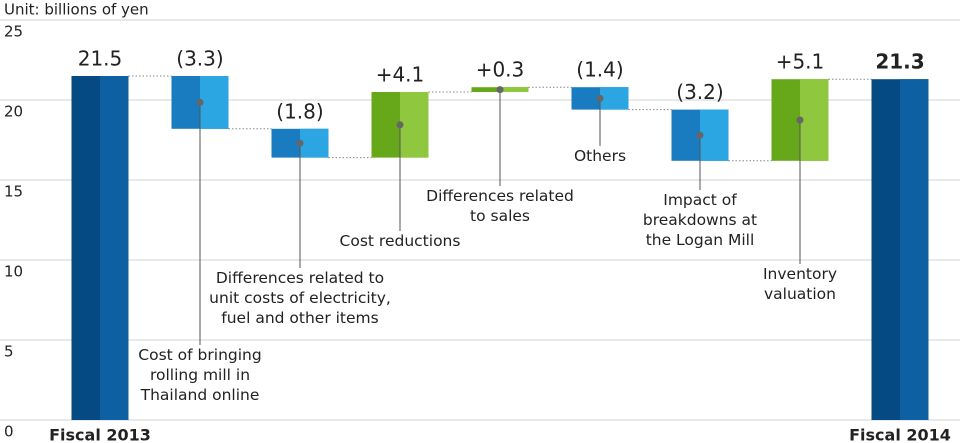 The image size is (960, 443). What do you see at coordinates (13, 272) in the screenshot?
I see `y-tick-label: 10` at bounding box center [13, 272].